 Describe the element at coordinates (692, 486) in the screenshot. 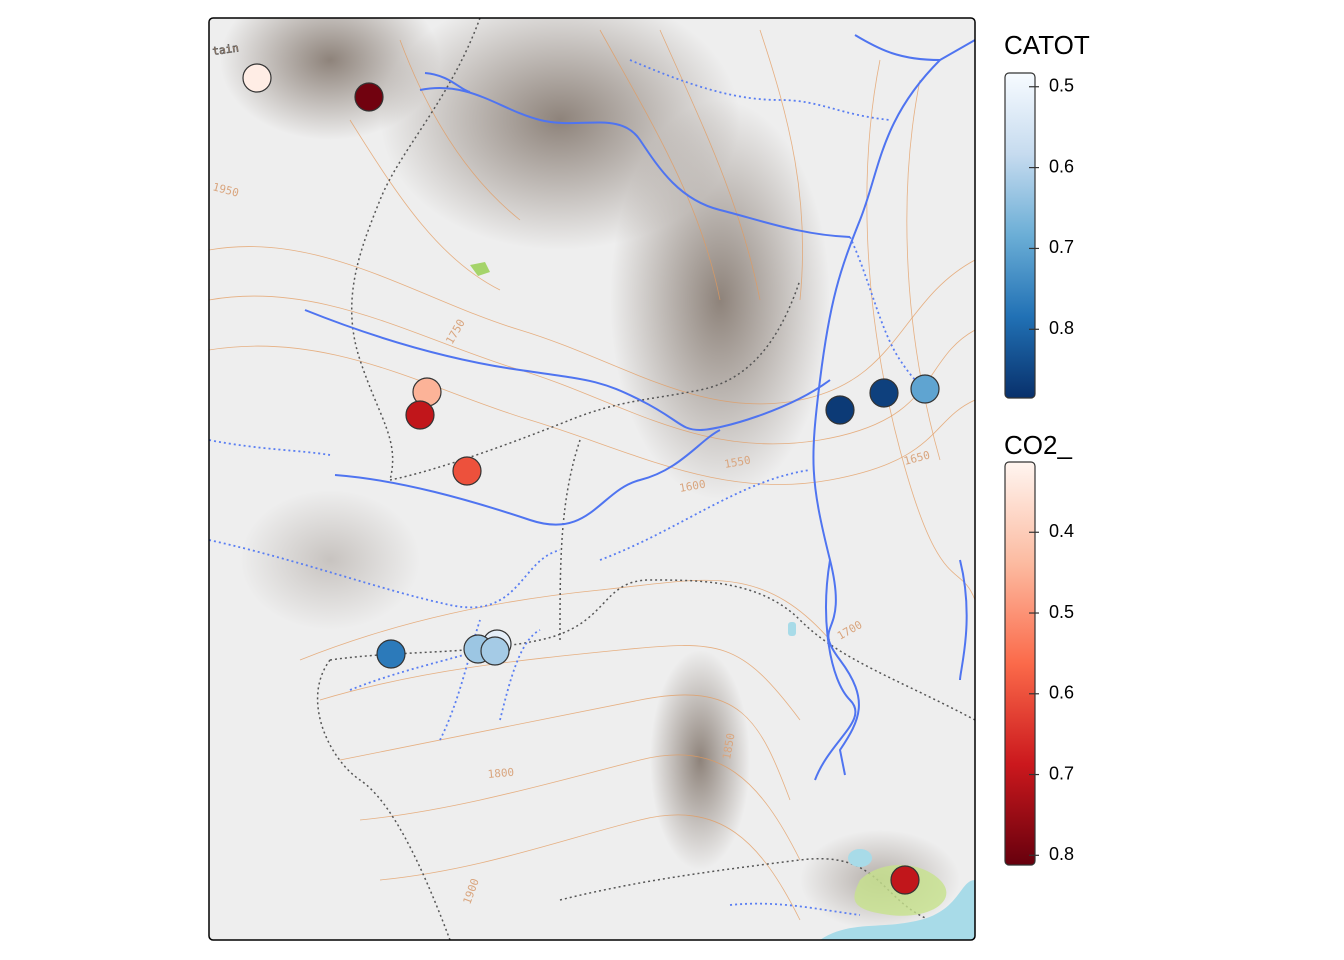

I see `contour-label: 1600` at that location.